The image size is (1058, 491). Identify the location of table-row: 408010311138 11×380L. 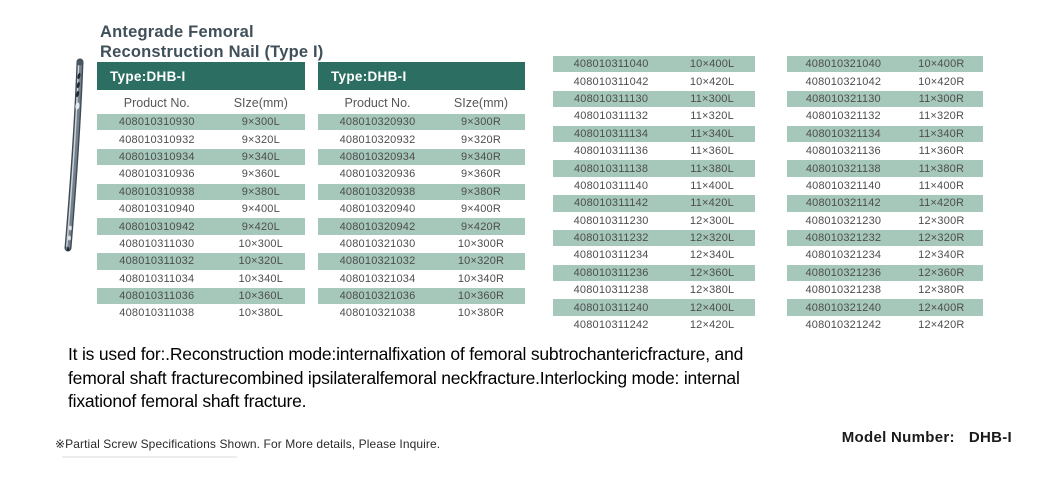
(654, 169).